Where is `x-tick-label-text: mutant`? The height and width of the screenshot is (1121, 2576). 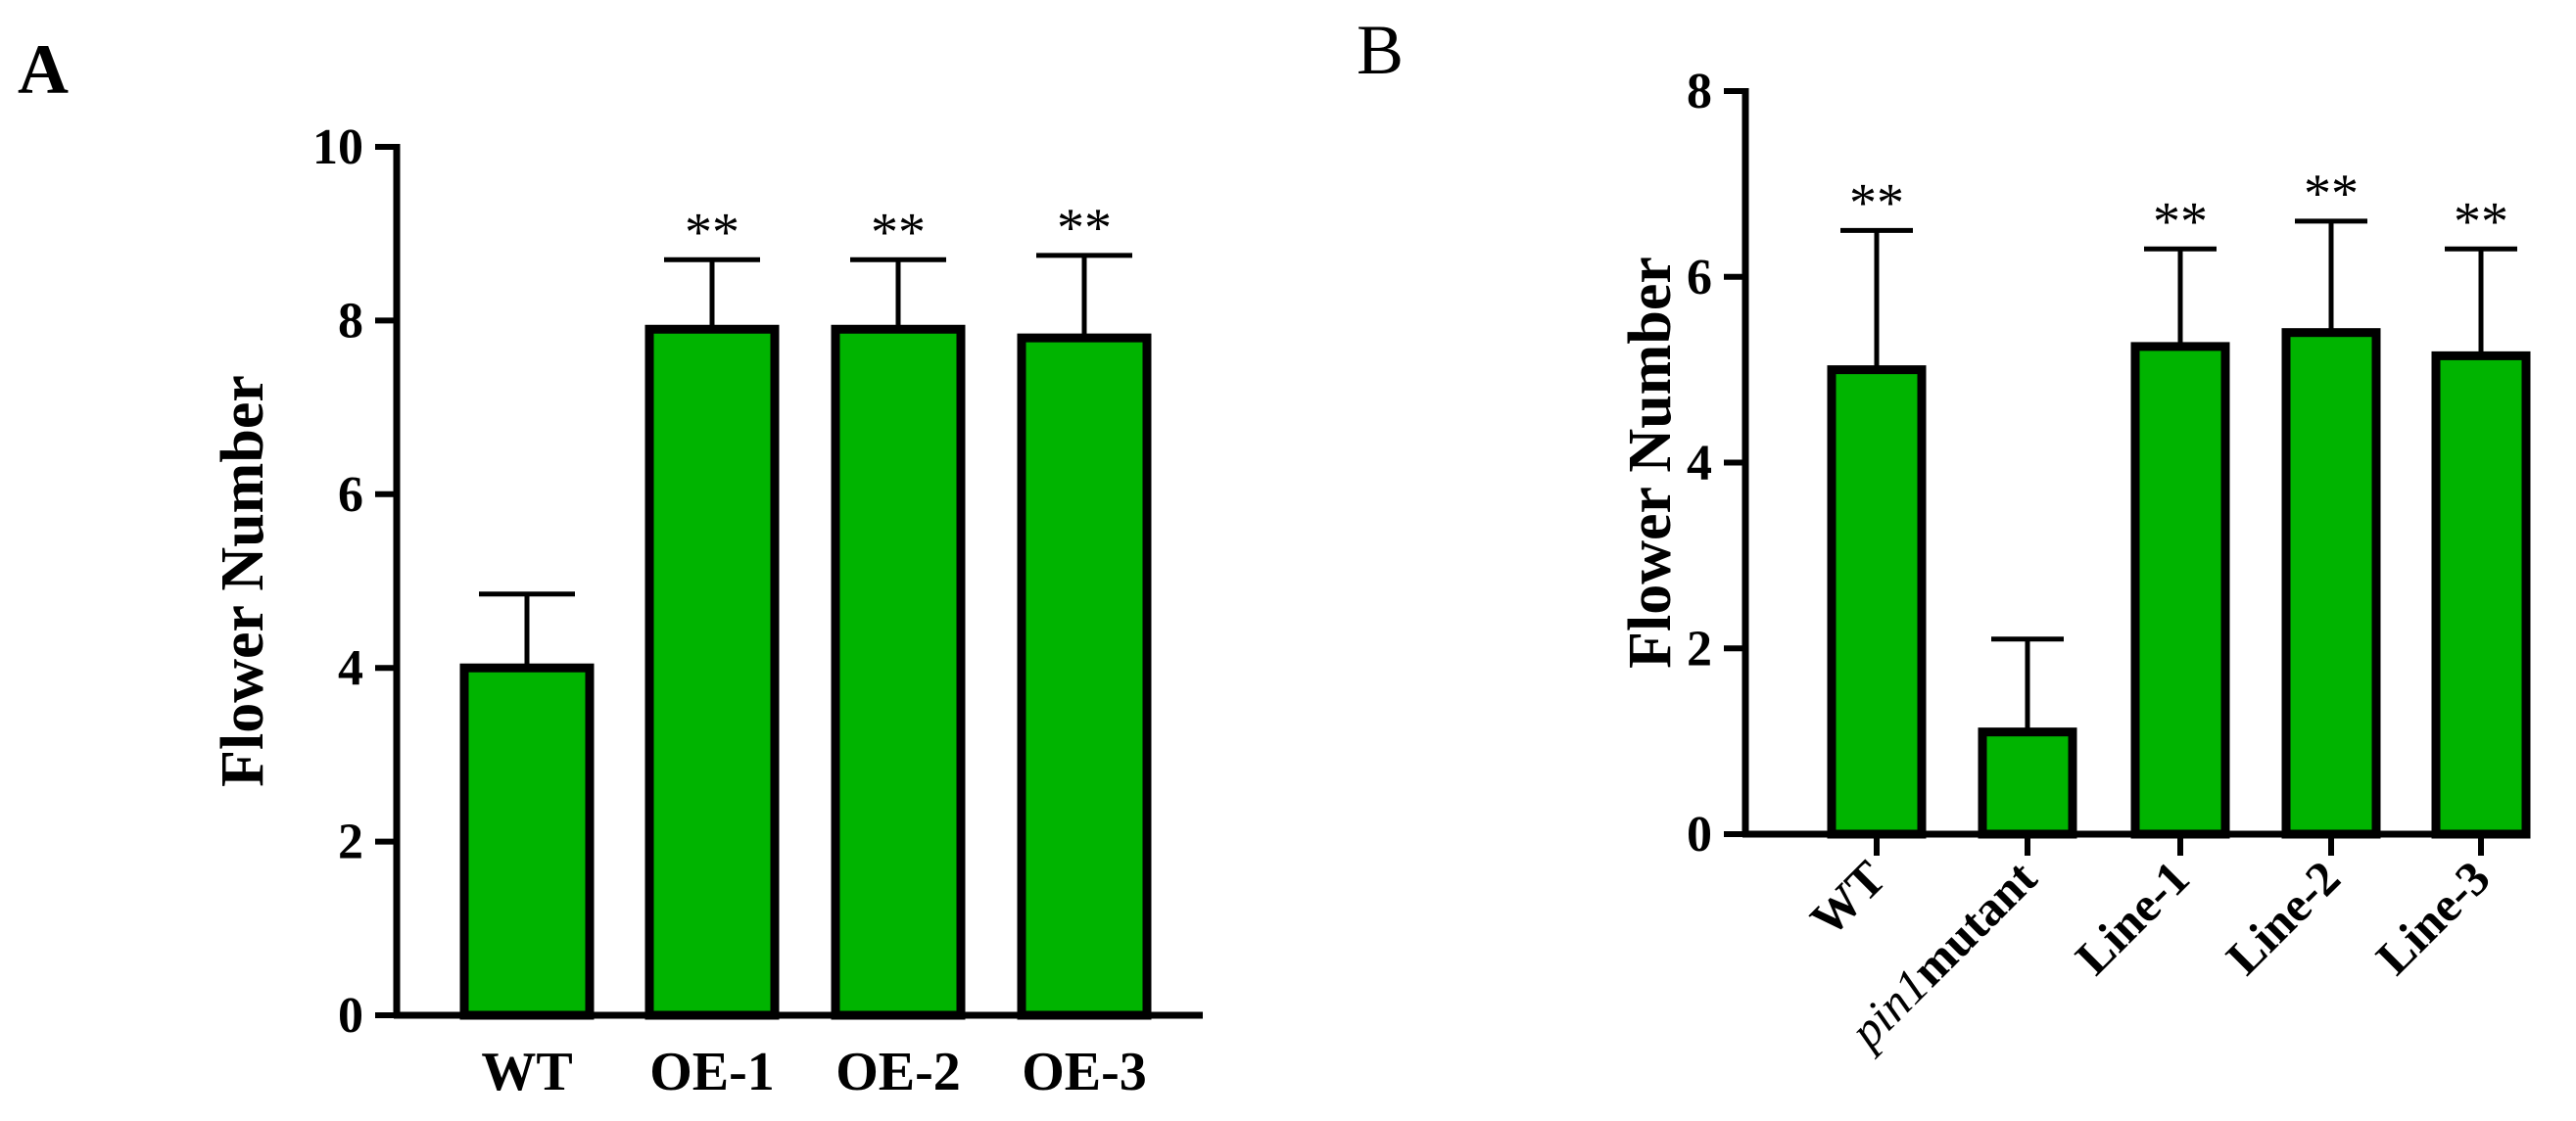 x-tick-label-text: mutant is located at coordinates (1973, 923).